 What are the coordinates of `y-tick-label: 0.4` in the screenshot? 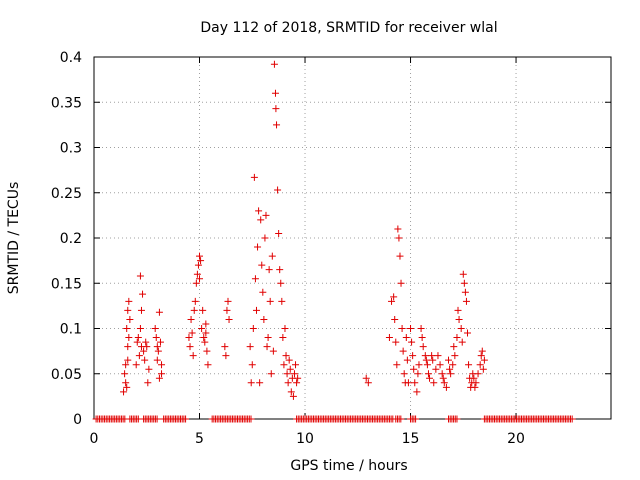 It's located at (71, 58).